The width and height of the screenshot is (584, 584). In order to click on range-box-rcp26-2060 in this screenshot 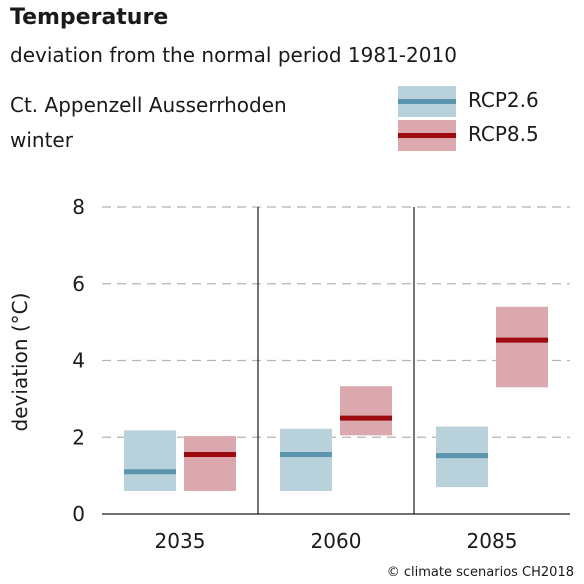, I will do `click(306, 459)`.